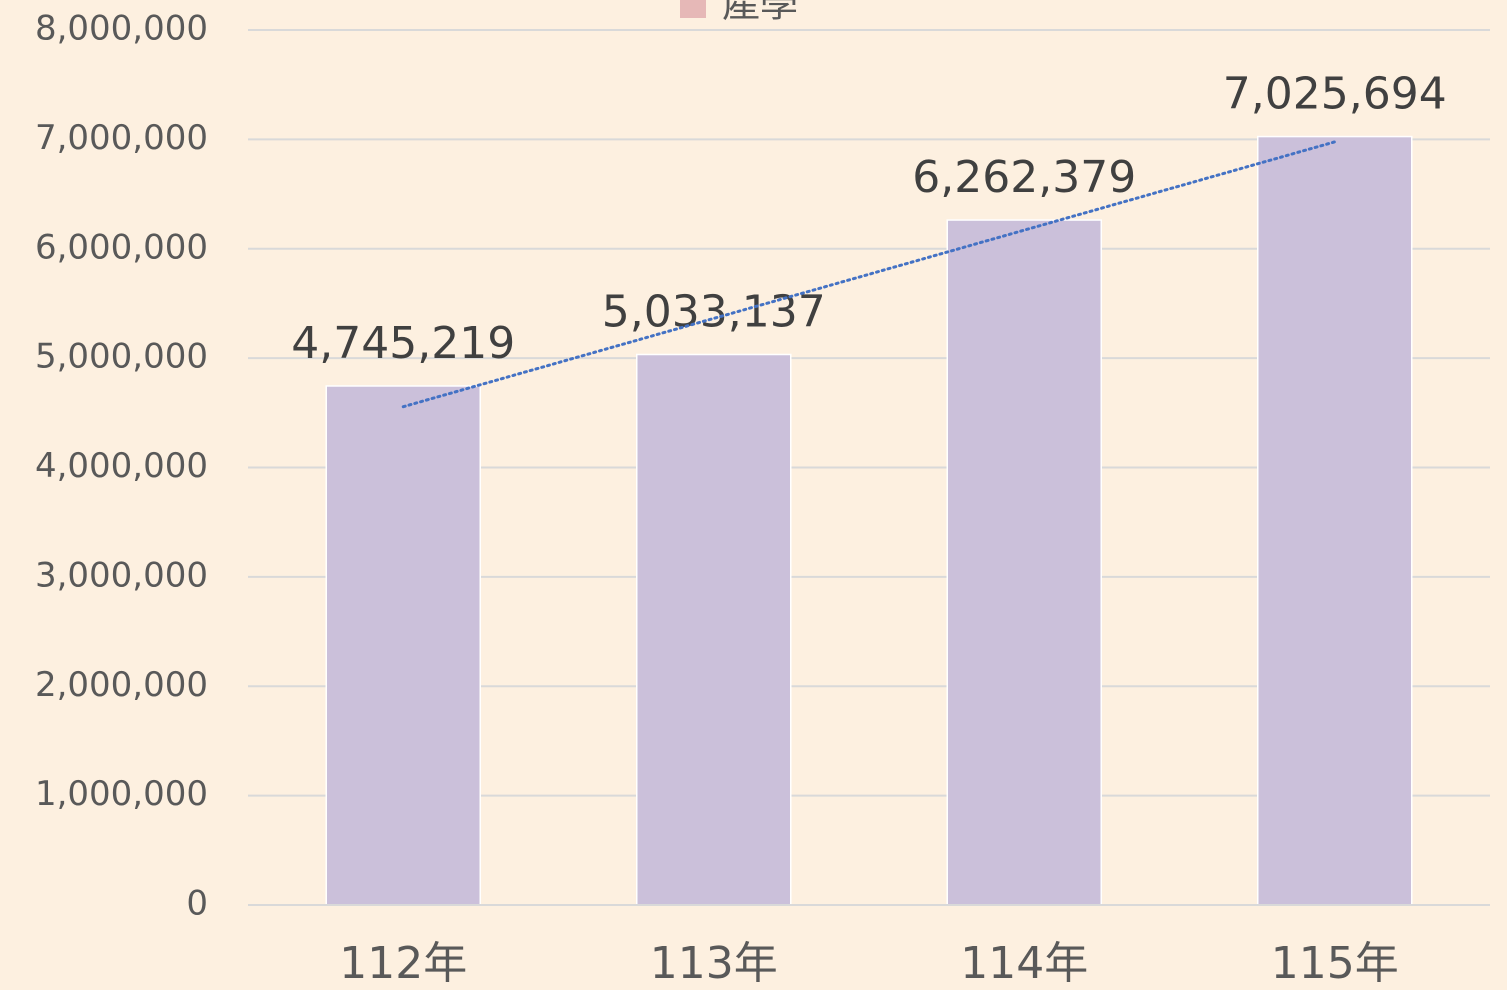 This screenshot has height=990, width=1507. Describe the element at coordinates (121, 357) in the screenshot. I see `y-tick-label: 5,000,000` at that location.